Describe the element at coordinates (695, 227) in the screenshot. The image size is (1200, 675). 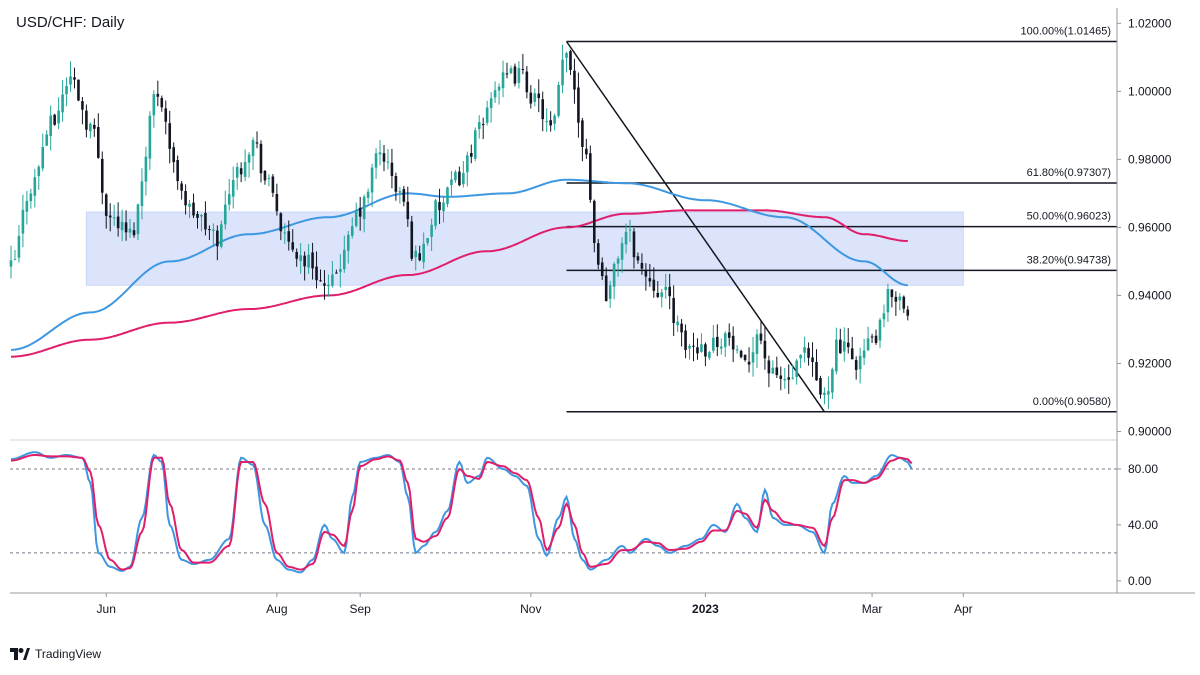
I see `fib-trendline` at that location.